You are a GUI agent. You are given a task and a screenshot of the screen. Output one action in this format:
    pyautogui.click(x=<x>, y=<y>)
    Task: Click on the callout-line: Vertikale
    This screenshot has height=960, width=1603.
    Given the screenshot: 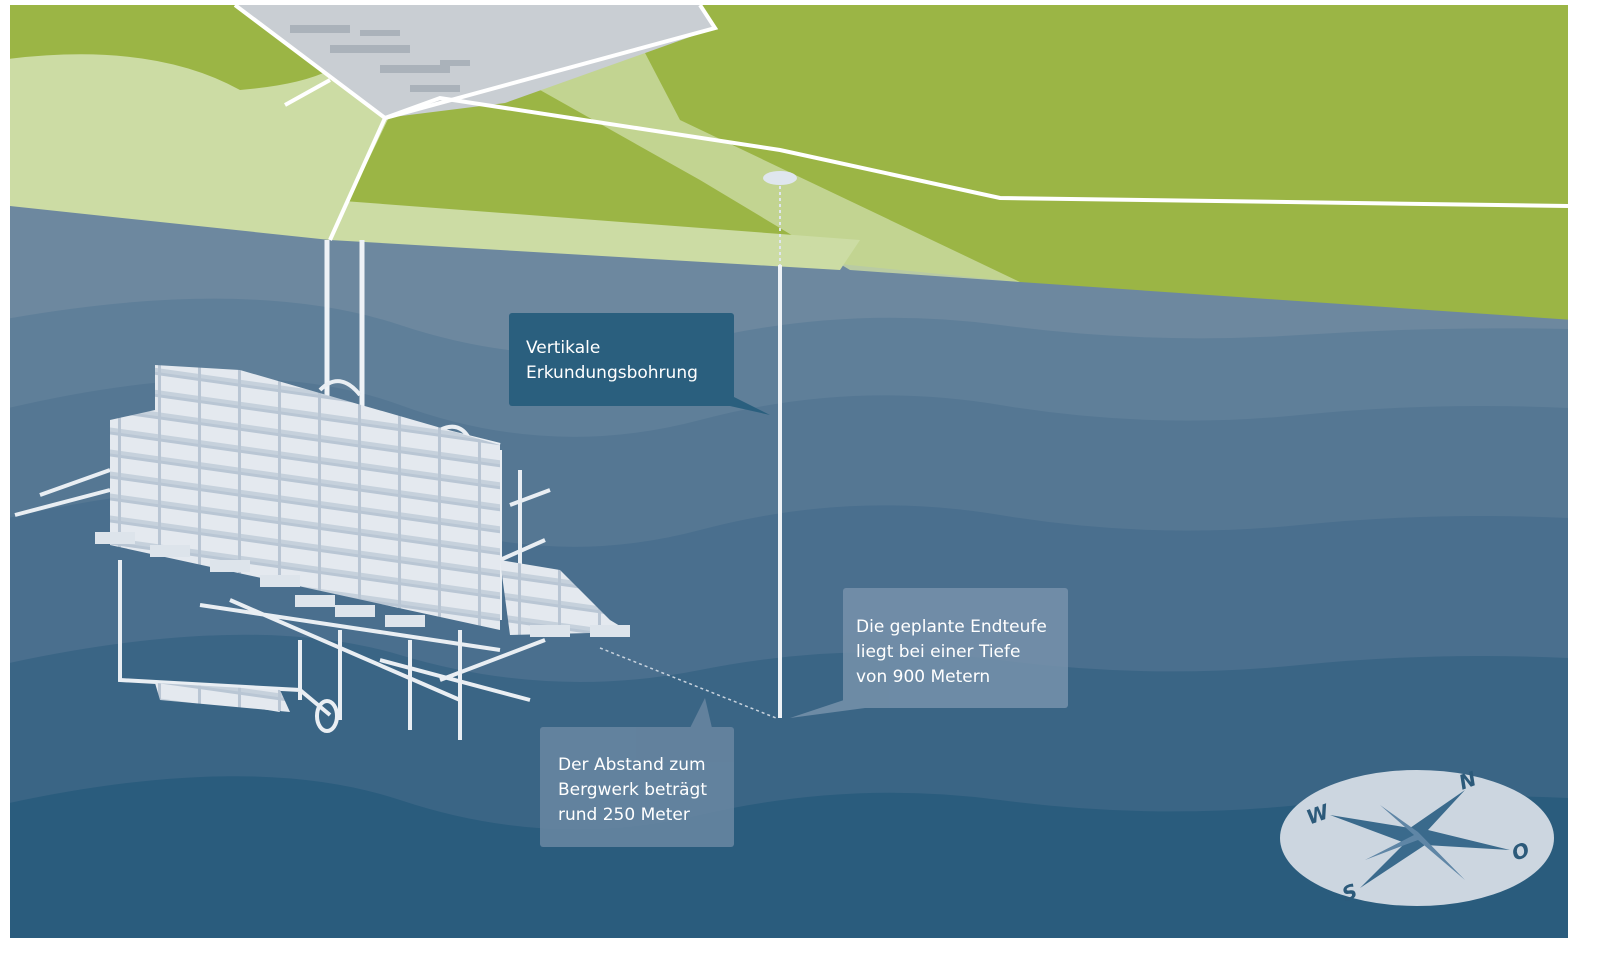 What is the action you would take?
    pyautogui.click(x=563, y=348)
    